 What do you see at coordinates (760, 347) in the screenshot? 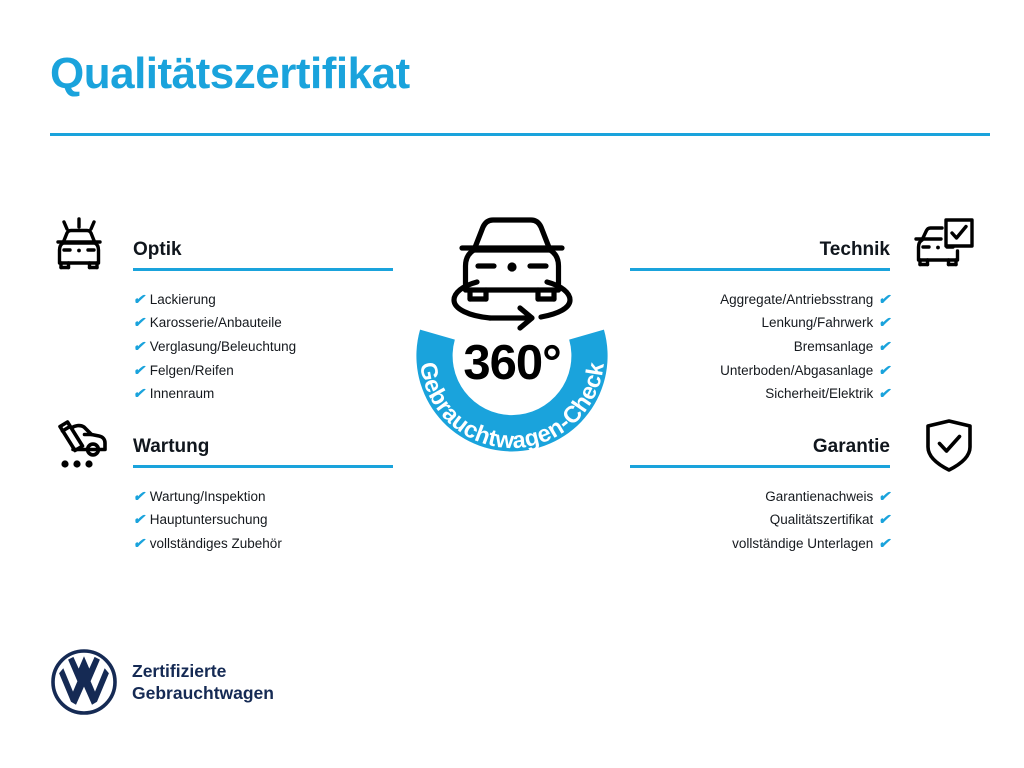
I see `list-item: Bremsanlage ✔` at bounding box center [760, 347].